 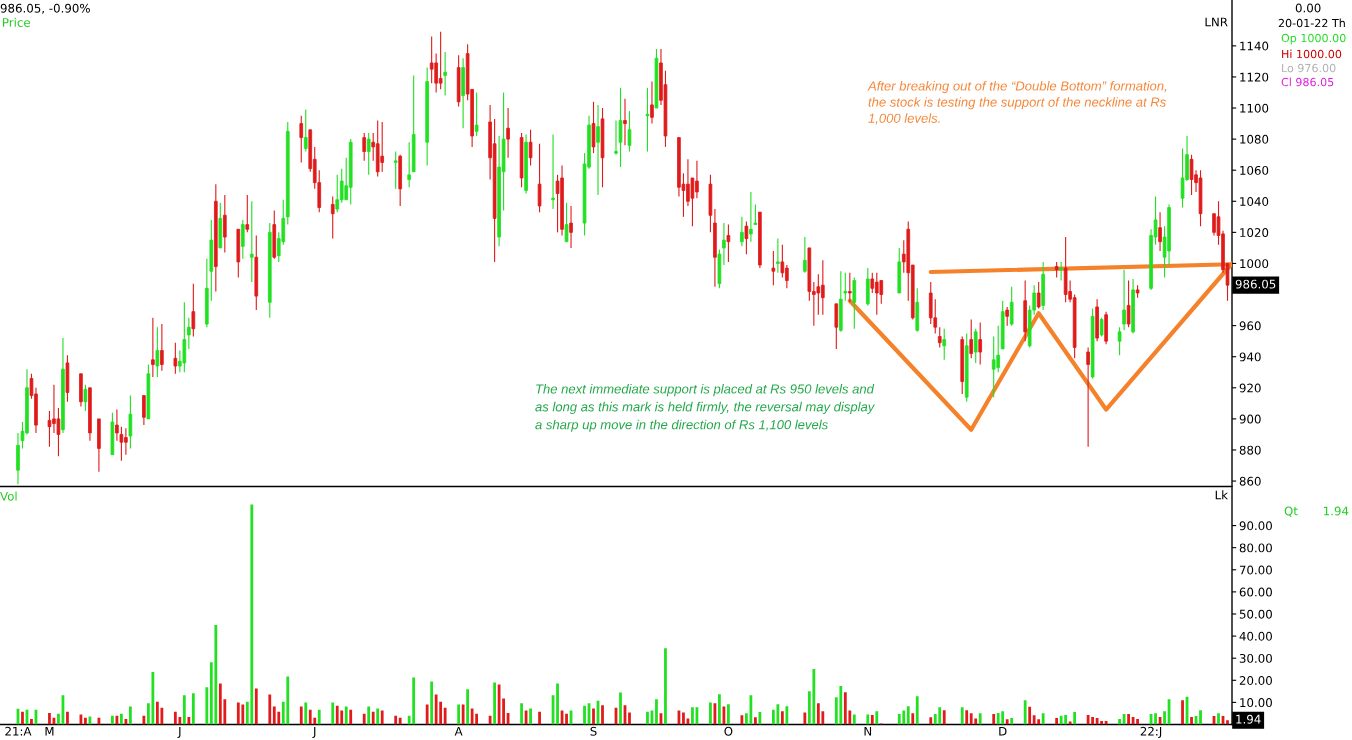 What do you see at coordinates (868, 731) in the screenshot?
I see `x-tick-label: N` at bounding box center [868, 731].